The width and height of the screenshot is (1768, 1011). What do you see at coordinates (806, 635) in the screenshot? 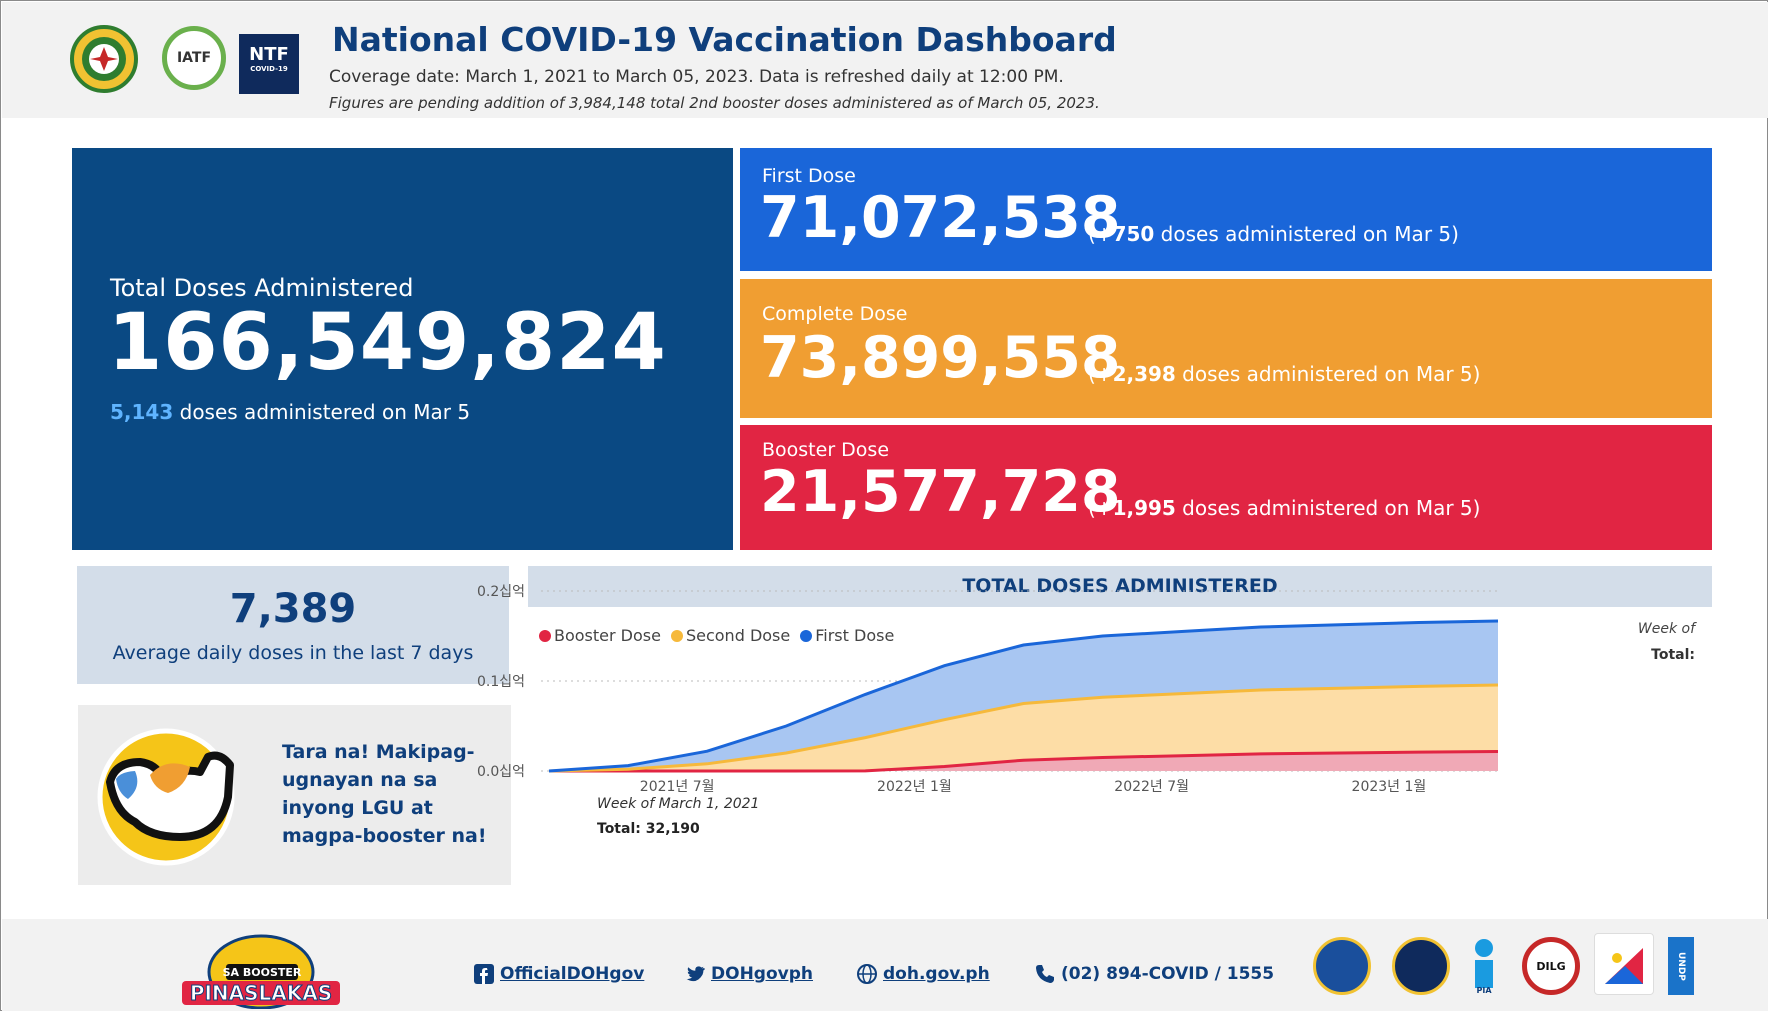
I see `legend-first-swatch` at bounding box center [806, 635].